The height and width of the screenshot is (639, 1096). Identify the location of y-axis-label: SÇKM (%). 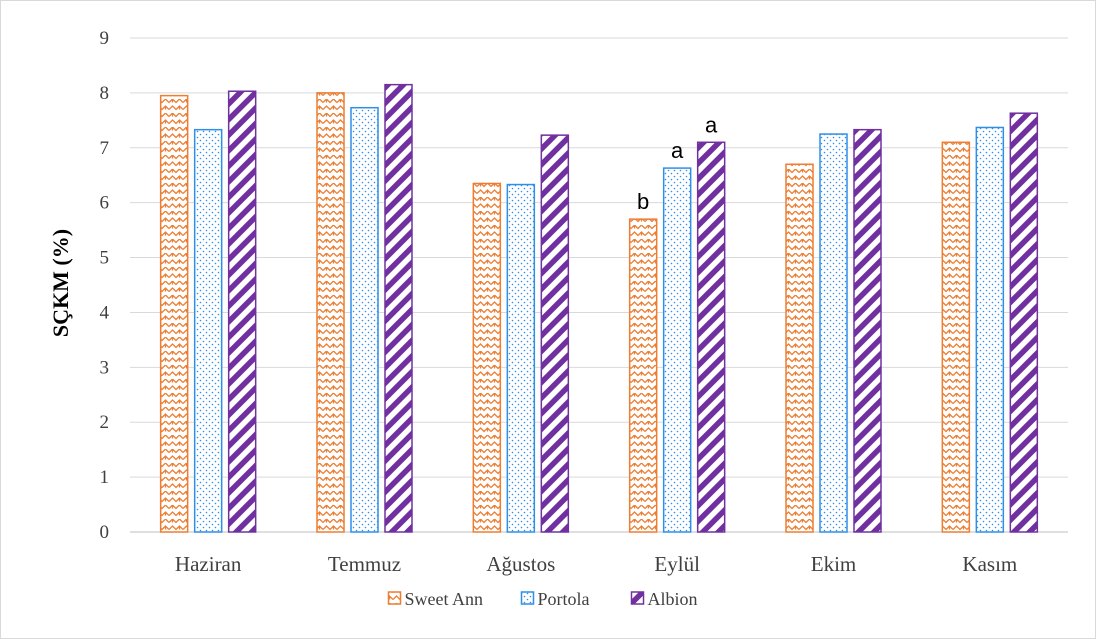
(60, 283).